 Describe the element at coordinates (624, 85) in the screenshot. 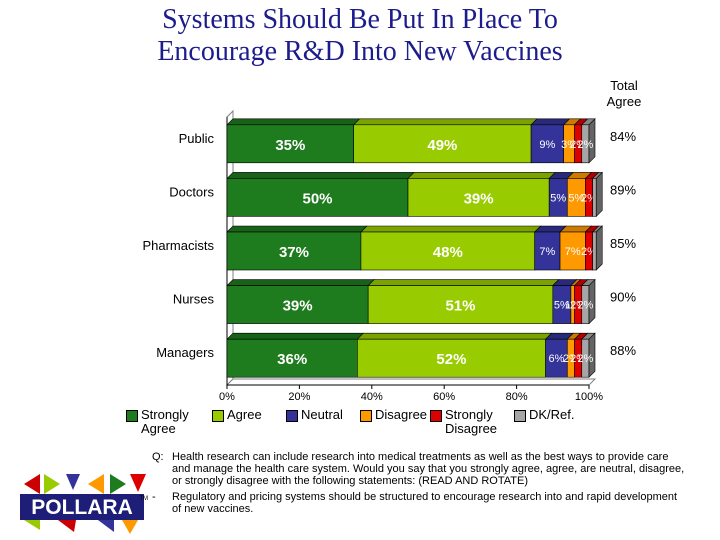

I see `total-agree-header-line-1: Total` at that location.